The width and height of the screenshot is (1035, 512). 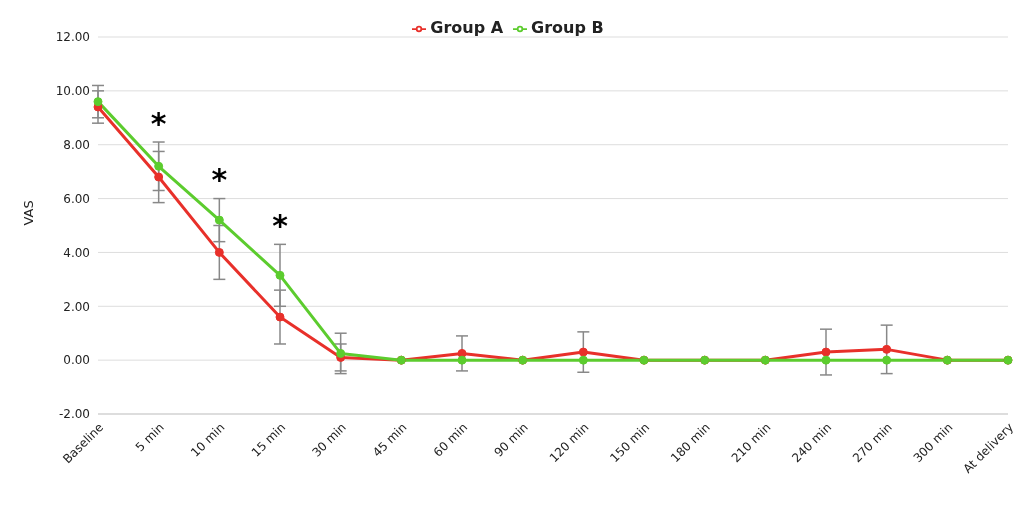 What do you see at coordinates (28, 213) in the screenshot?
I see `y-axis-title: VAS` at bounding box center [28, 213].